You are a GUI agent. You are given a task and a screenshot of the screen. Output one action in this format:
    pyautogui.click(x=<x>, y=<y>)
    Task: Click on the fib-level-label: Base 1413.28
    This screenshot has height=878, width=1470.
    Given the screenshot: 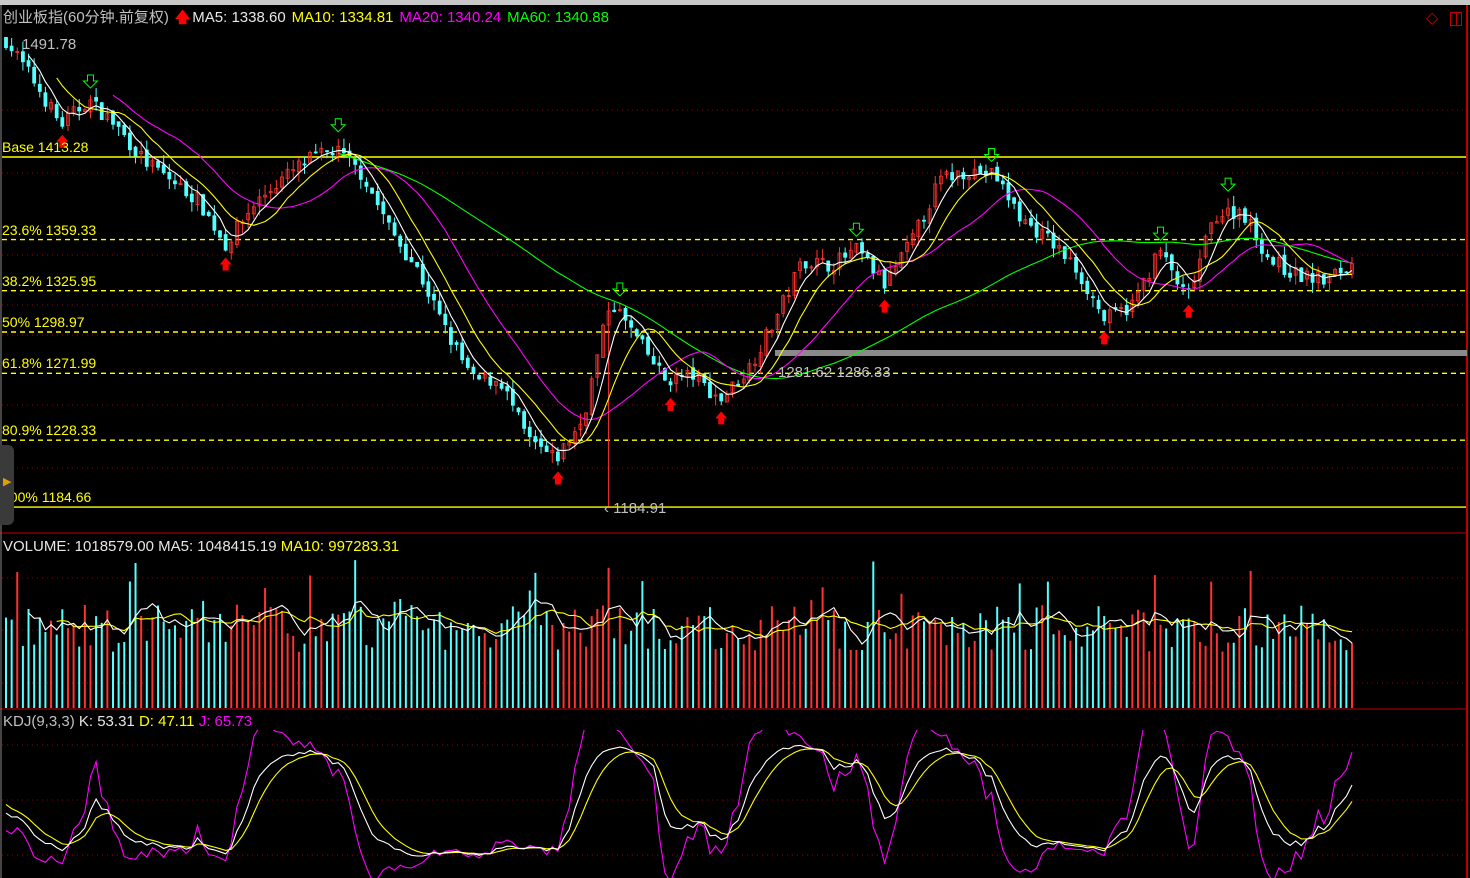 What is the action you would take?
    pyautogui.click(x=45, y=147)
    